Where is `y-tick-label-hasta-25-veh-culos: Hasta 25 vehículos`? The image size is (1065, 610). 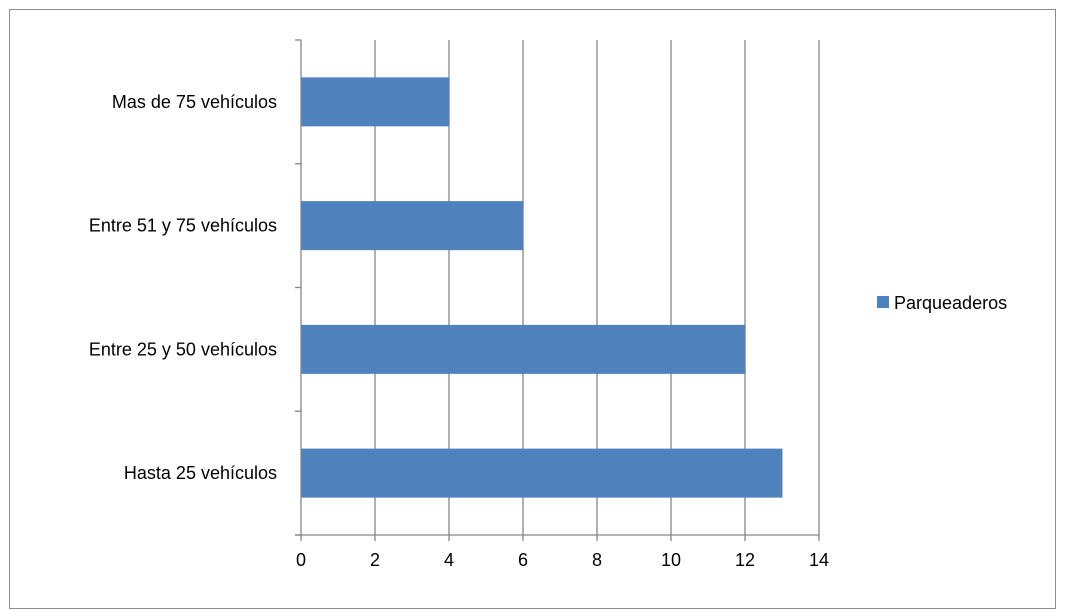
y-tick-label-hasta-25-veh-culos: Hasta 25 vehículos is located at coordinates (200, 473).